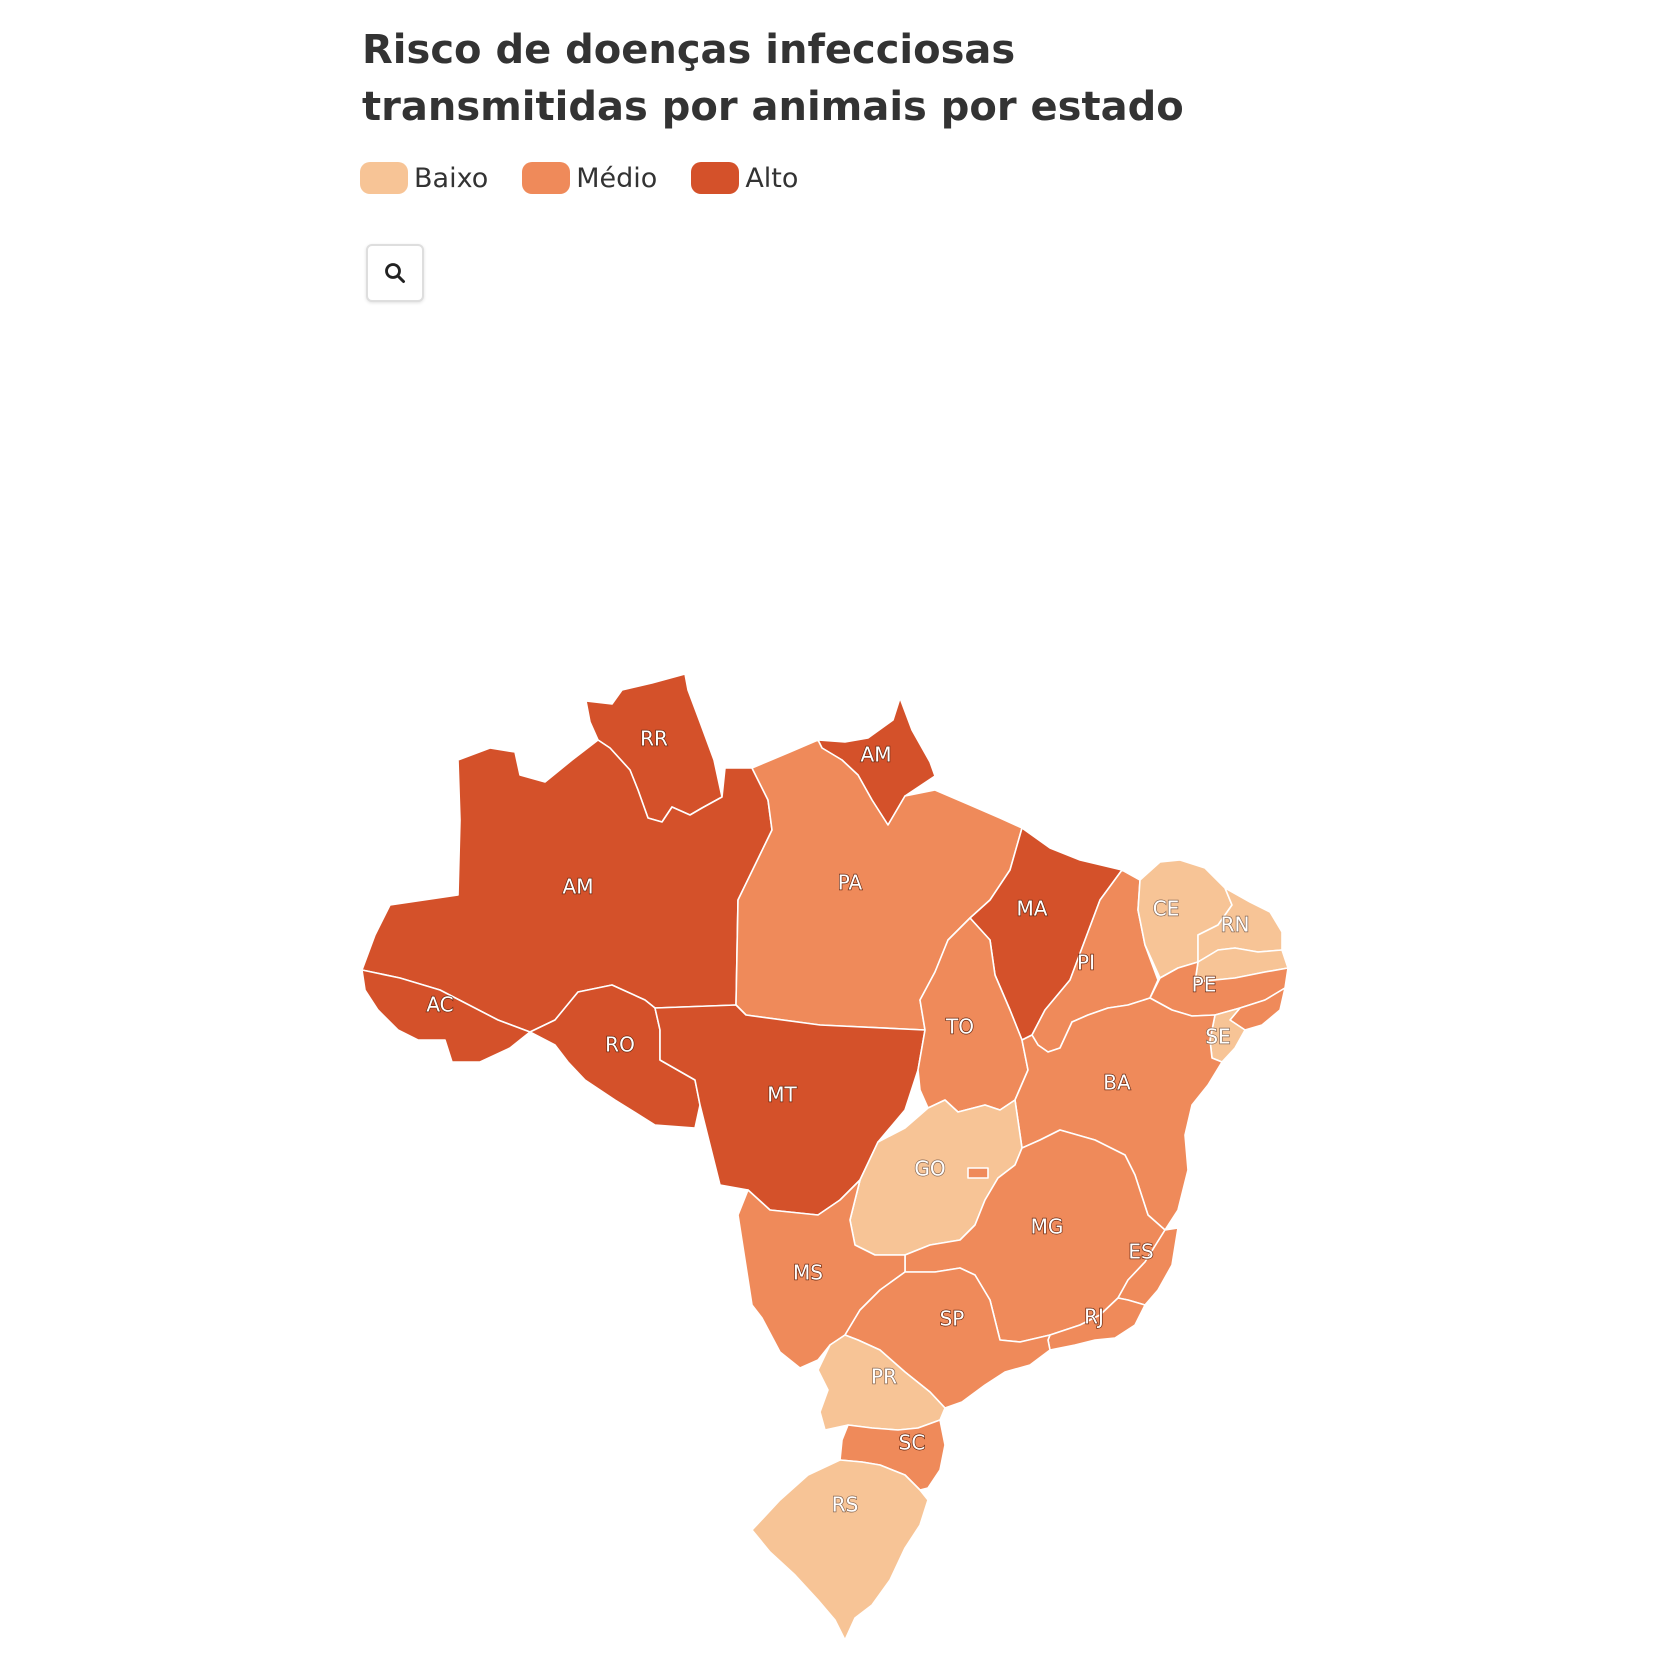 This screenshot has height=1654, width=1654. Describe the element at coordinates (439, 1005) in the screenshot. I see `state-label-ac: AC` at that location.